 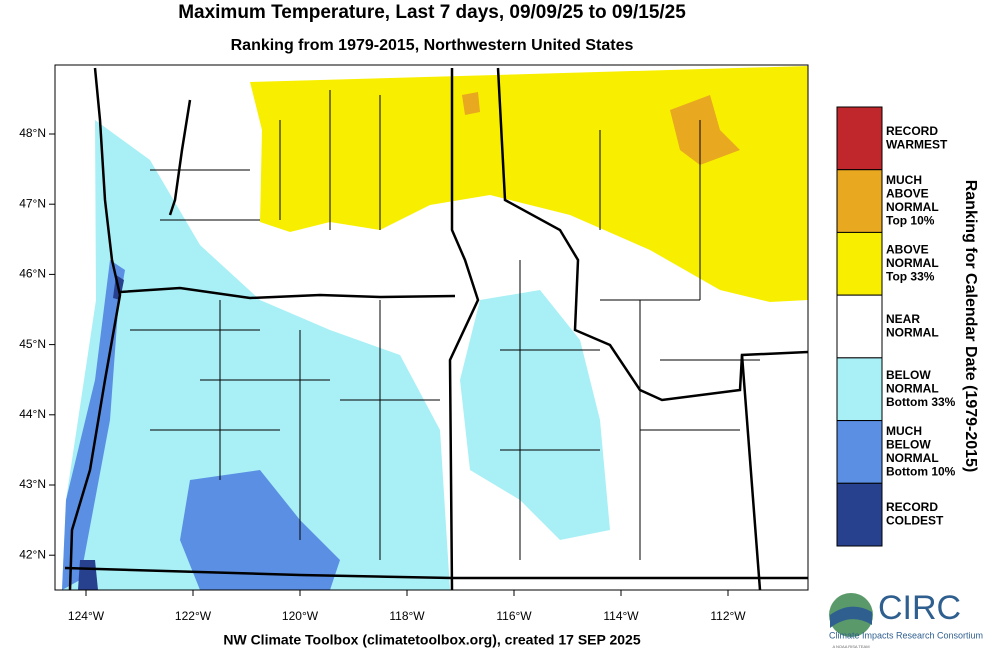 What do you see at coordinates (851, 617) in the screenshot?
I see `logo-icon-wave` at bounding box center [851, 617].